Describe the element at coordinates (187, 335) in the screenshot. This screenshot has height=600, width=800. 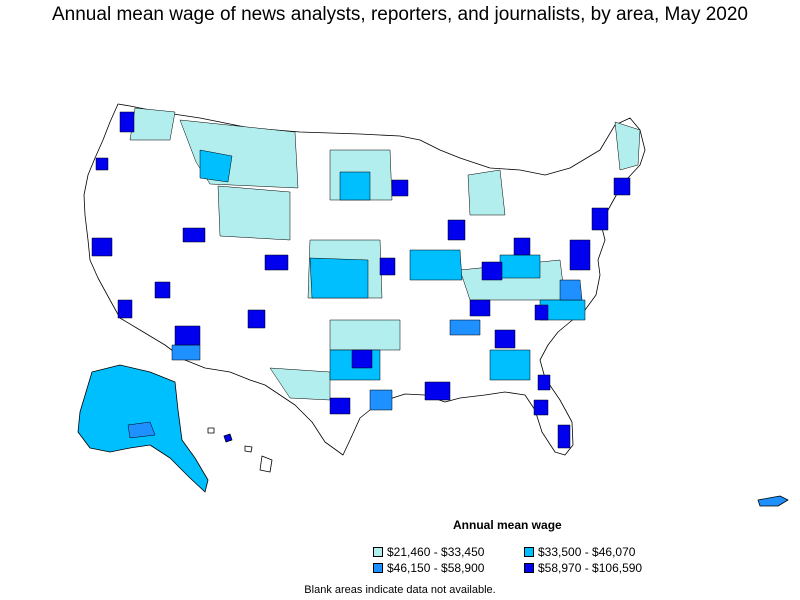
I see `metro-phoenix` at that location.